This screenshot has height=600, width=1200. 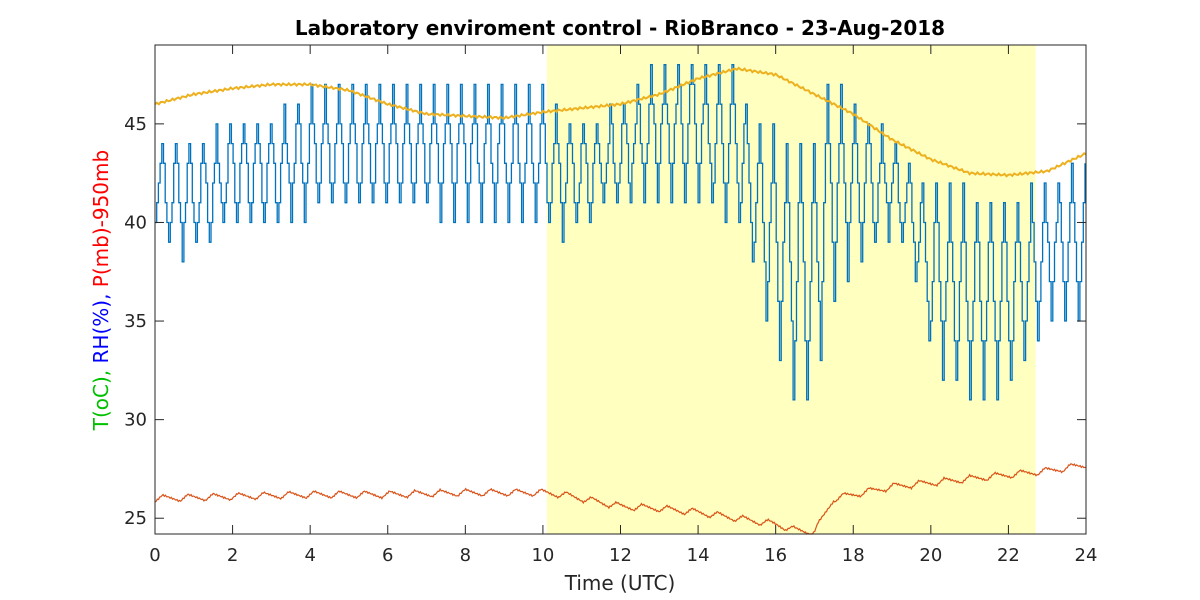 What do you see at coordinates (620, 555) in the screenshot?
I see `x-tick-label-6: 12` at bounding box center [620, 555].